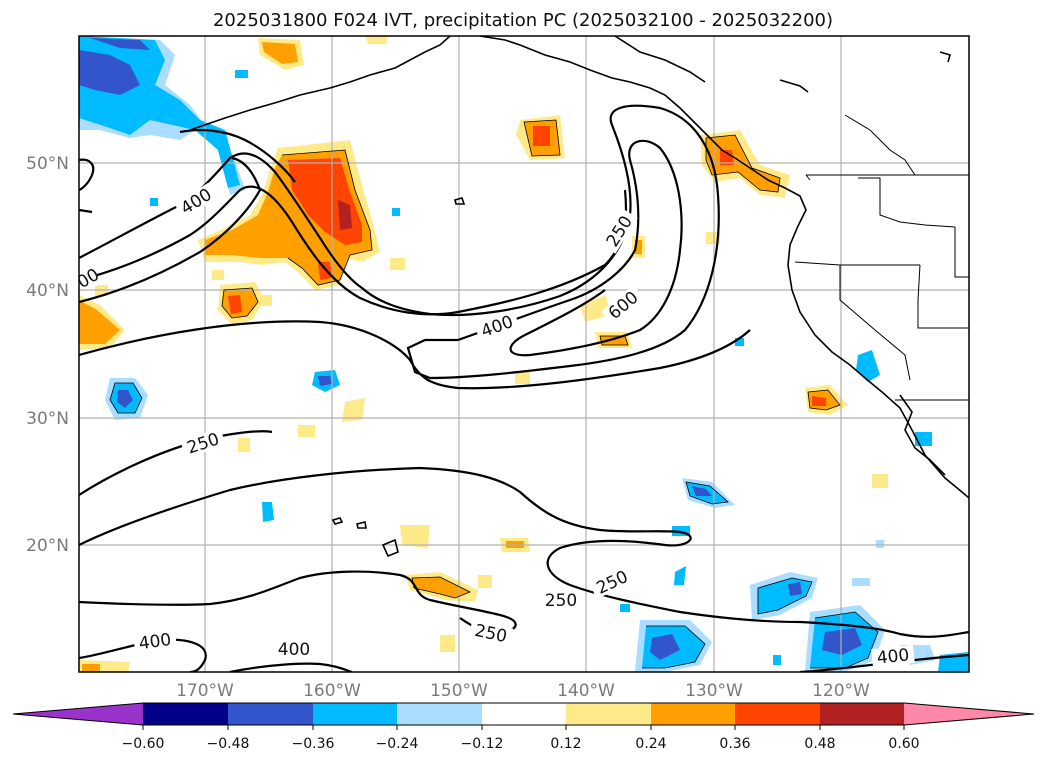 The width and height of the screenshot is (1047, 765). I want to click on lat-label: 20°N, so click(47, 546).